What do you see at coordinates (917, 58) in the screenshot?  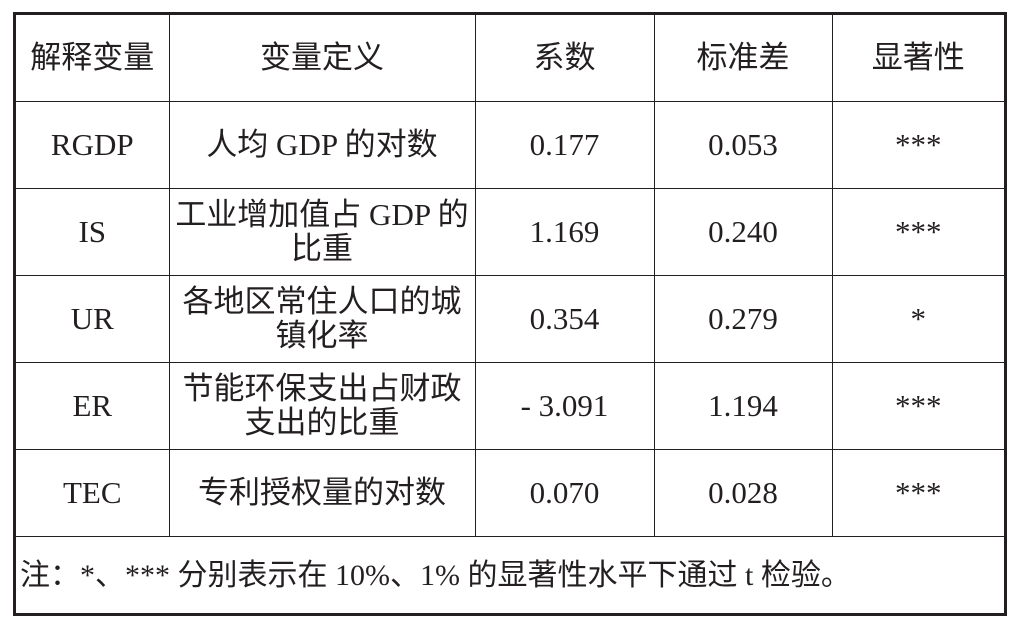 I see `header-significance: 显著性` at bounding box center [917, 58].